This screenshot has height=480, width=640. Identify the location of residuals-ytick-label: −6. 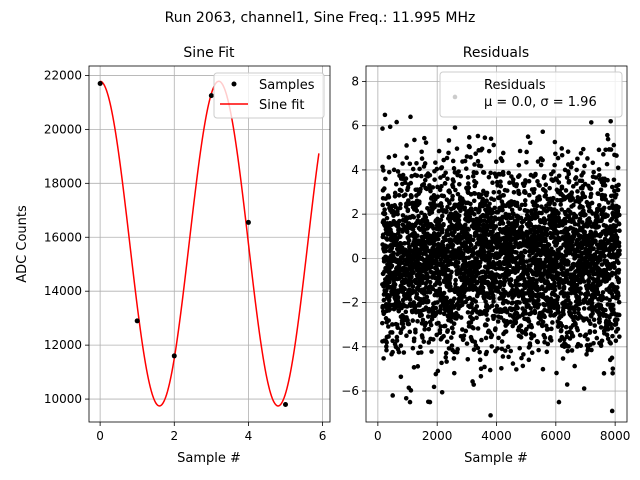
(350, 391).